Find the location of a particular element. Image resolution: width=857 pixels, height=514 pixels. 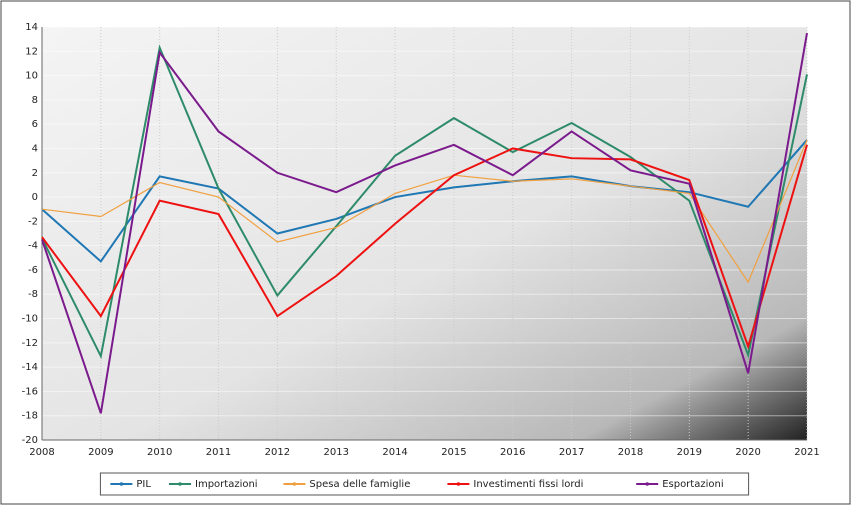

y-tick-label: -14 is located at coordinates (30, 367).